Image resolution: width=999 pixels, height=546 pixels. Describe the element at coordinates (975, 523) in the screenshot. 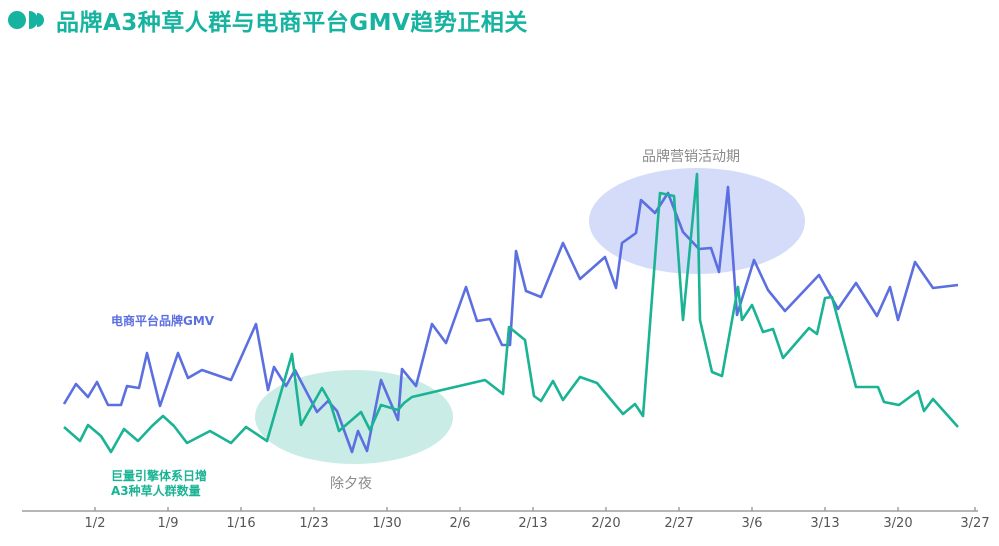

I see `x-tick-label: 3/27` at that location.